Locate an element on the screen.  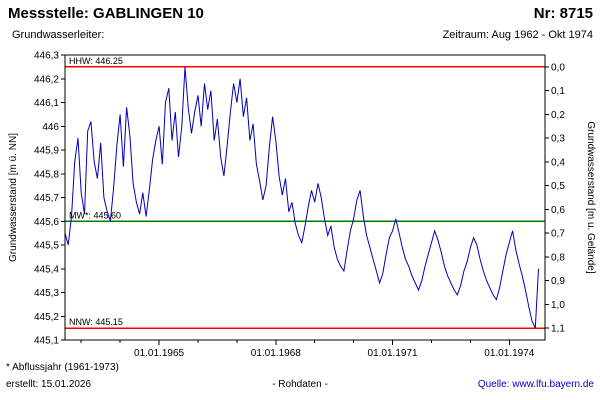
svg-text: 0,6 is located at coordinates (558, 210).